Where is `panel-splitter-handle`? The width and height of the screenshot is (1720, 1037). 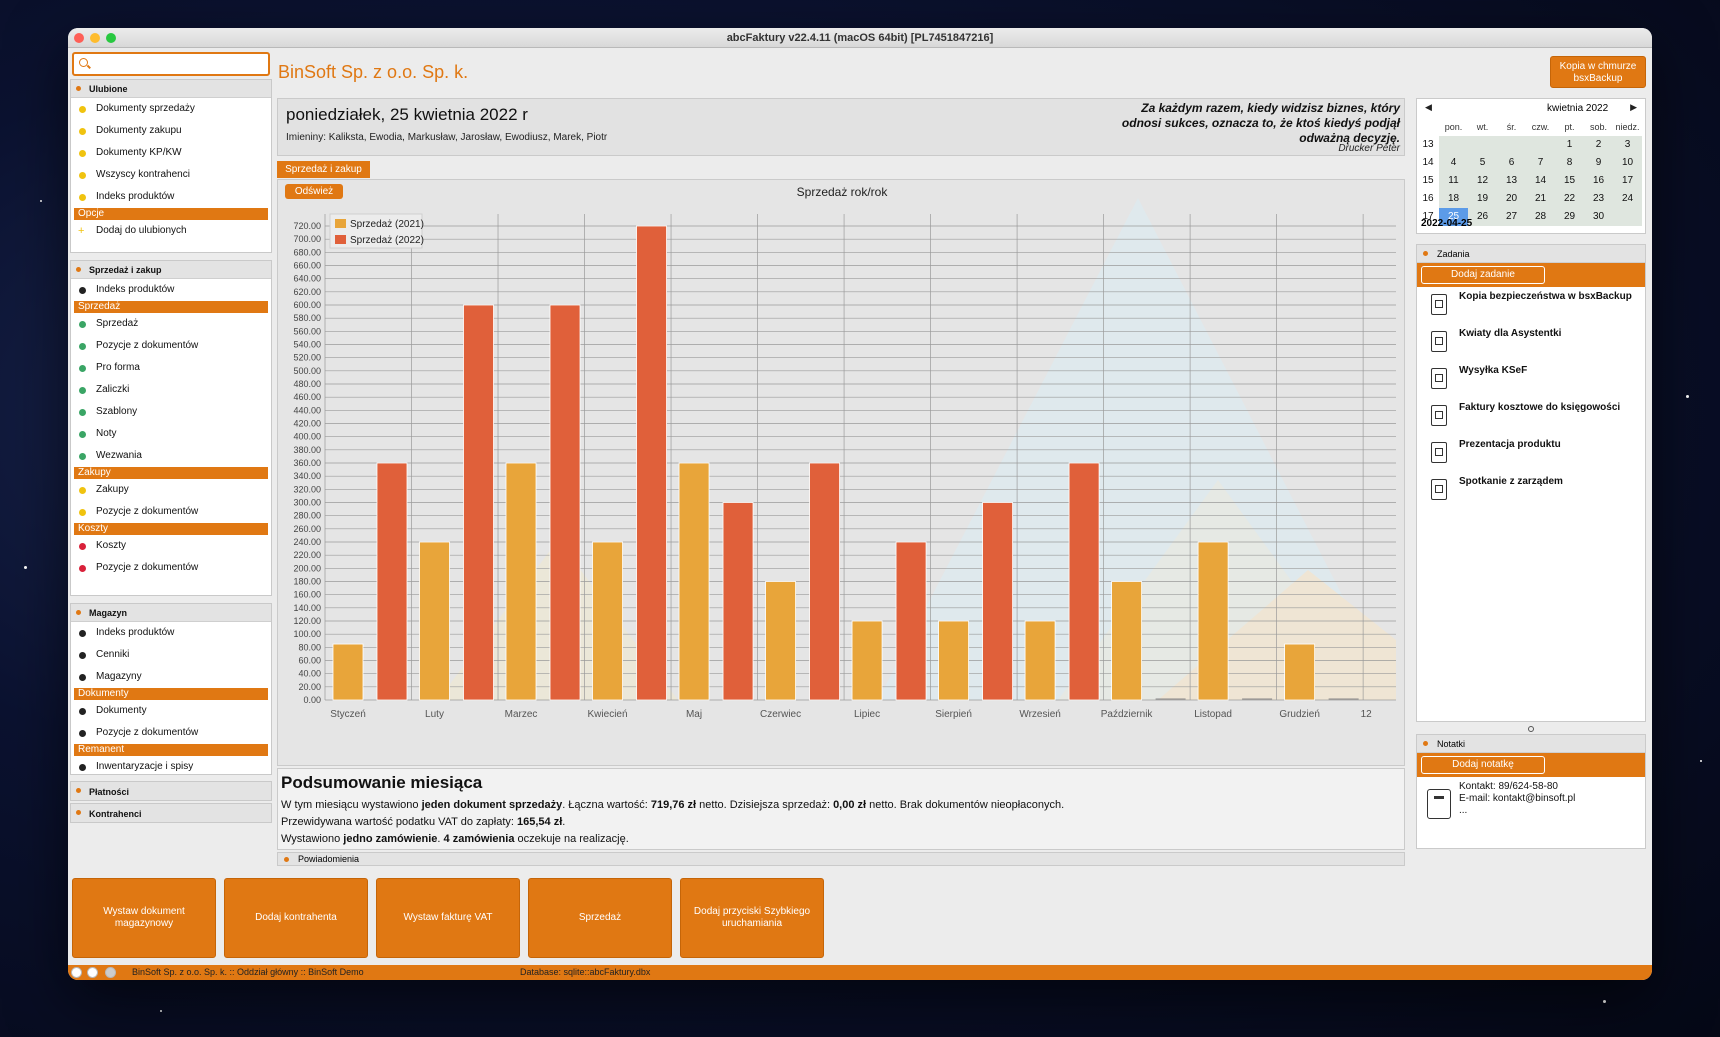
panel-splitter-handle is located at coordinates (1531, 729).